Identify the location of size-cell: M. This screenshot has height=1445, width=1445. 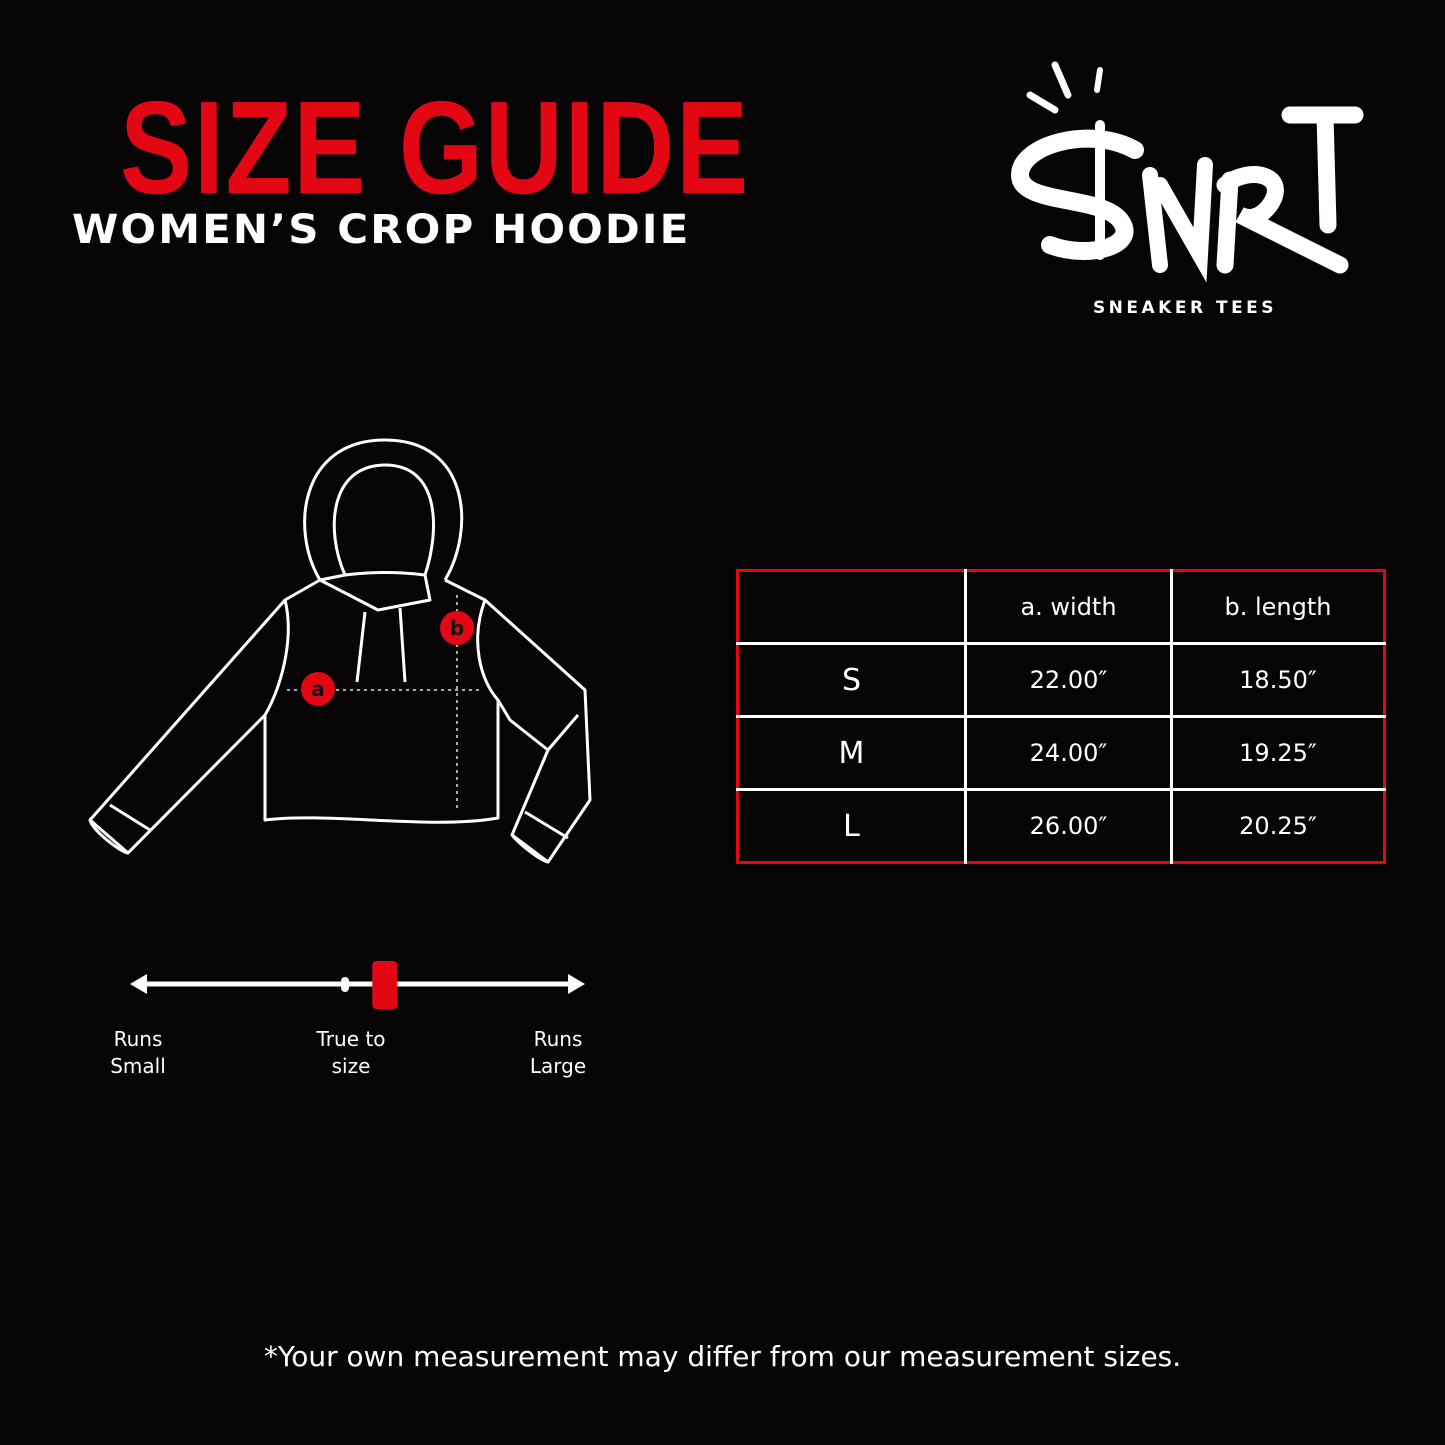
(852, 753).